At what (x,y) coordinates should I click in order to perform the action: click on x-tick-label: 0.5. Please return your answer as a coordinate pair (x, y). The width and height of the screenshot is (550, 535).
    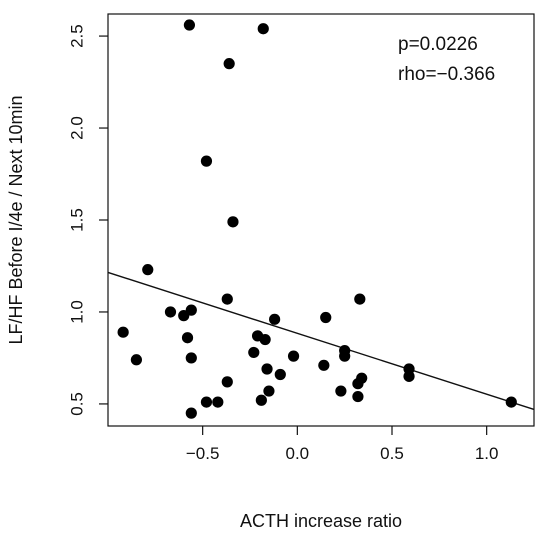
    Looking at the image, I should click on (392, 453).